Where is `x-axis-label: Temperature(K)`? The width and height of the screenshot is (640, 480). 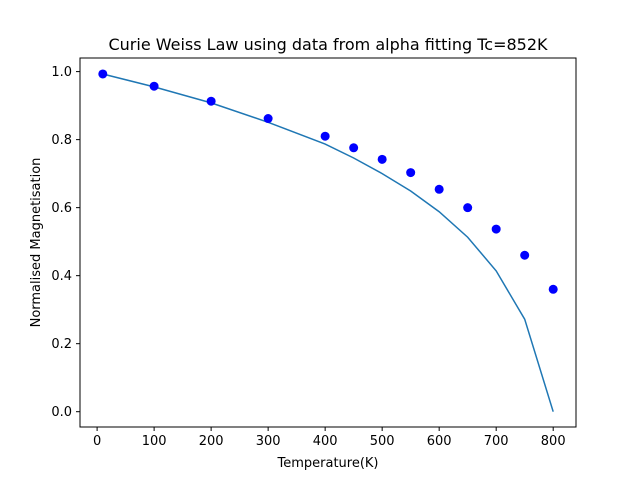 x-axis-label: Temperature(K) is located at coordinates (327, 463).